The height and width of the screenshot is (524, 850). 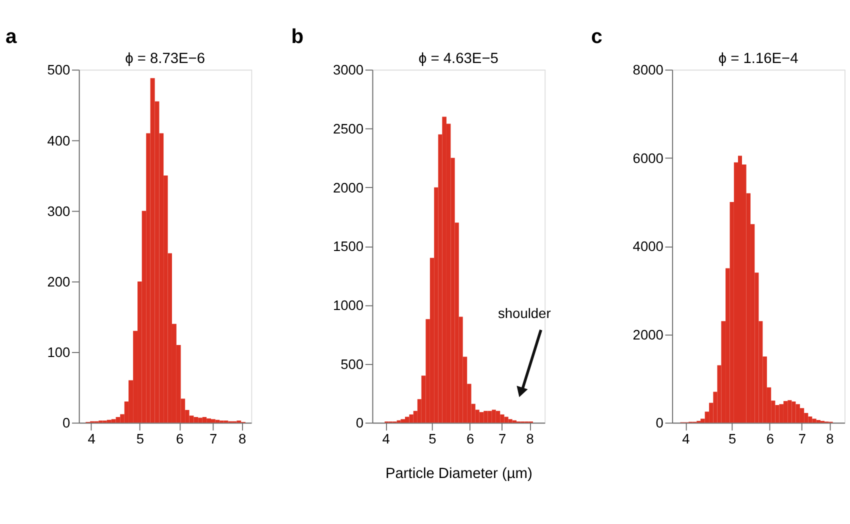 I want to click on y-tick-label: 3000, so click(x=348, y=70).